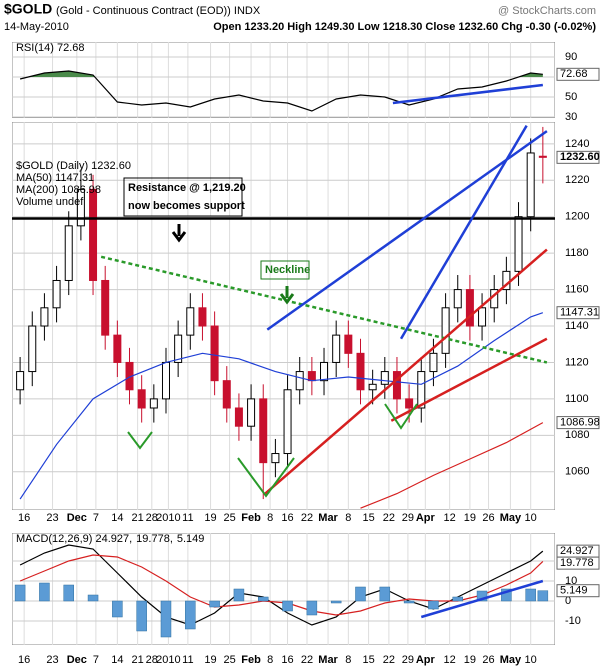 This screenshot has width=601, height=671. What do you see at coordinates (577, 144) in the screenshot?
I see `y-tick-label: 1240` at bounding box center [577, 144].